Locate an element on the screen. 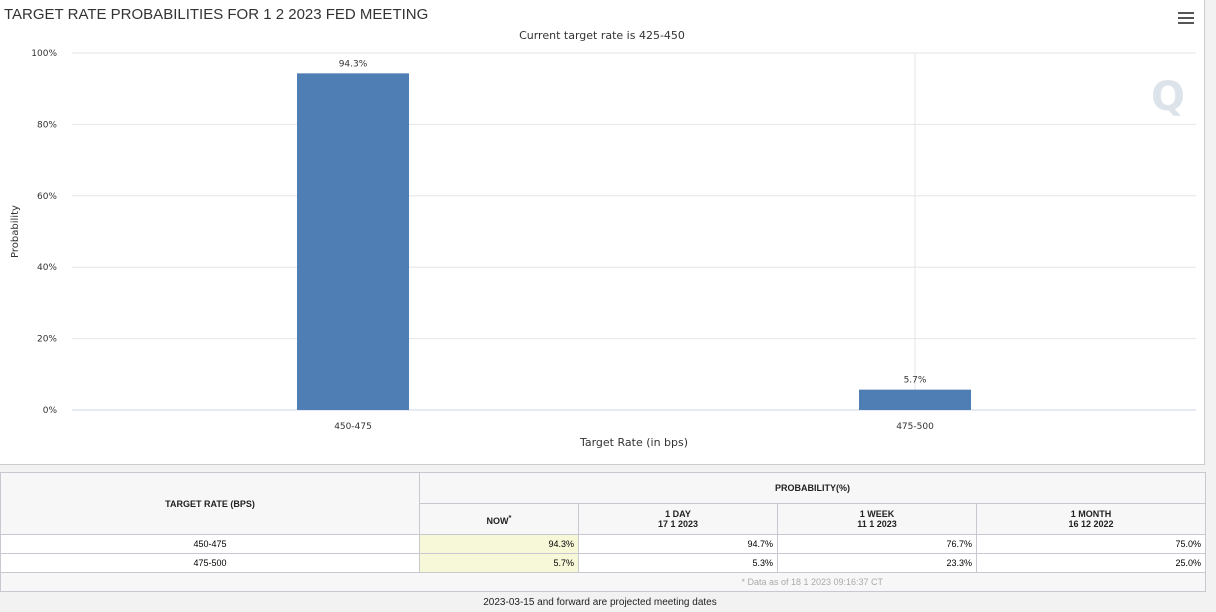 This screenshot has height=612, width=1216. day-cell: 5.3% is located at coordinates (678, 563).